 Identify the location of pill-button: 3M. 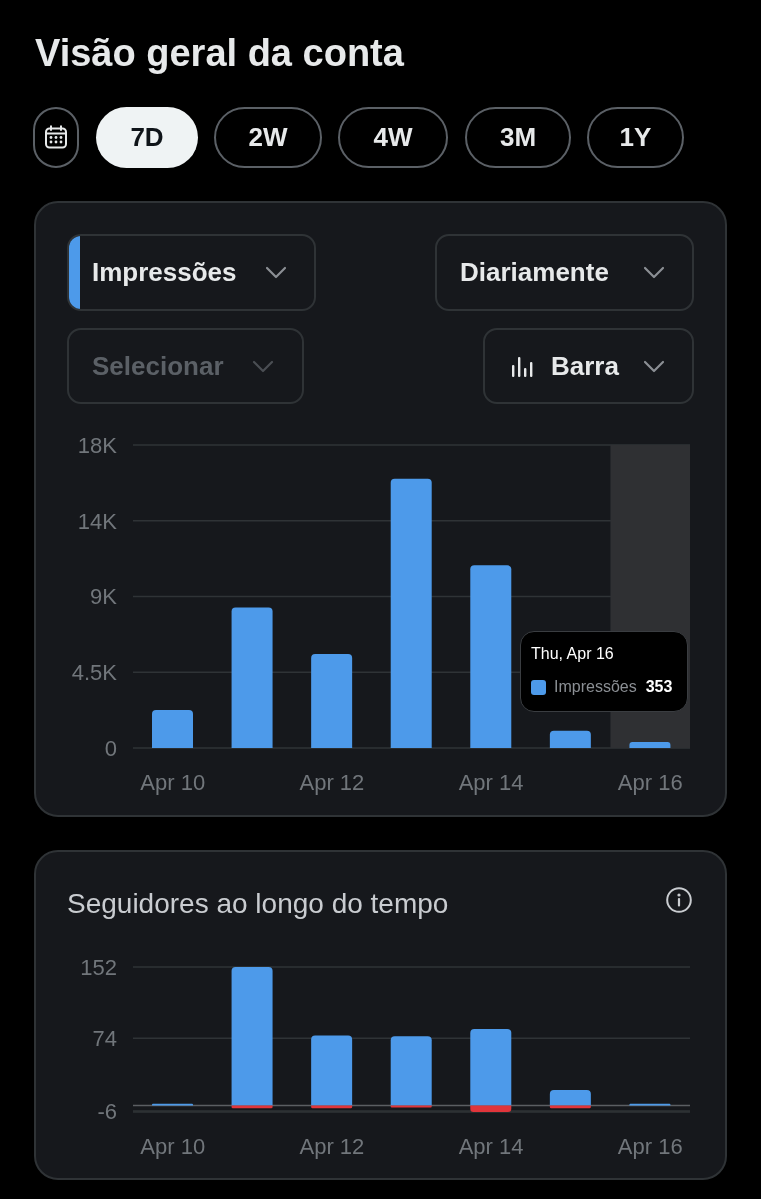
(518, 137).